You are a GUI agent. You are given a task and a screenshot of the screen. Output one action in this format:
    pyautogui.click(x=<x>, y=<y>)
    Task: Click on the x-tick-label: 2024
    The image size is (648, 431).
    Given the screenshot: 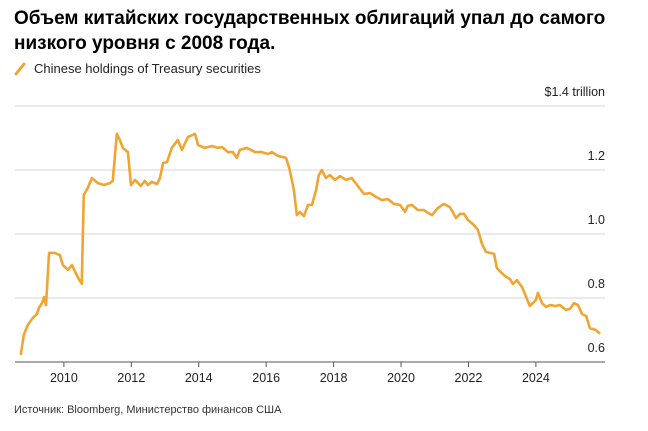 What is the action you would take?
    pyautogui.click(x=536, y=378)
    